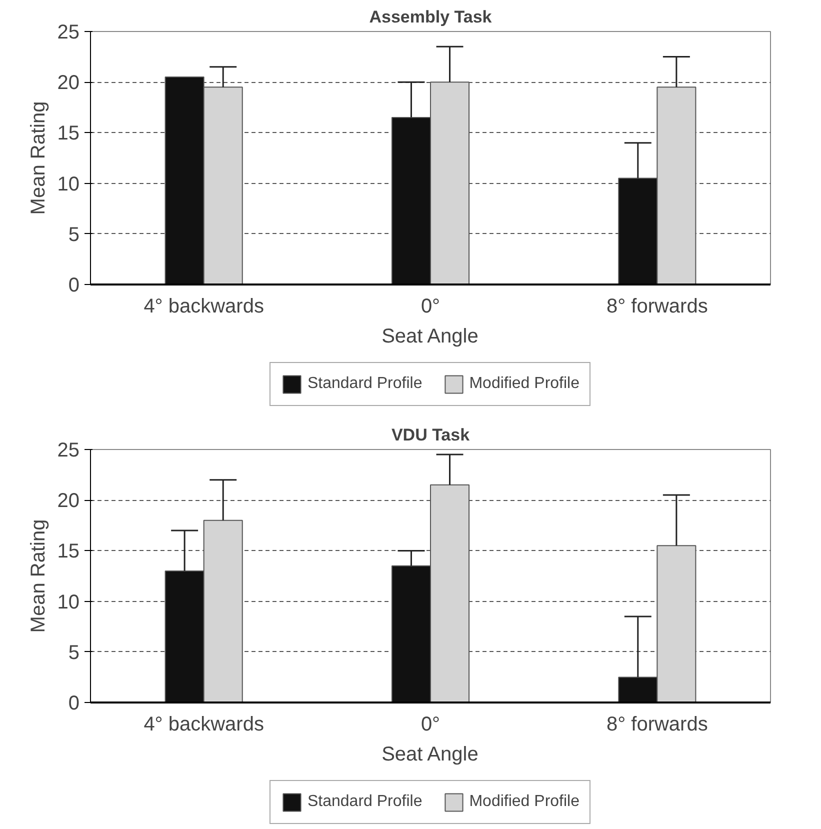 The width and height of the screenshot is (821, 829). I want to click on chart-title: VDU Task, so click(430, 435).